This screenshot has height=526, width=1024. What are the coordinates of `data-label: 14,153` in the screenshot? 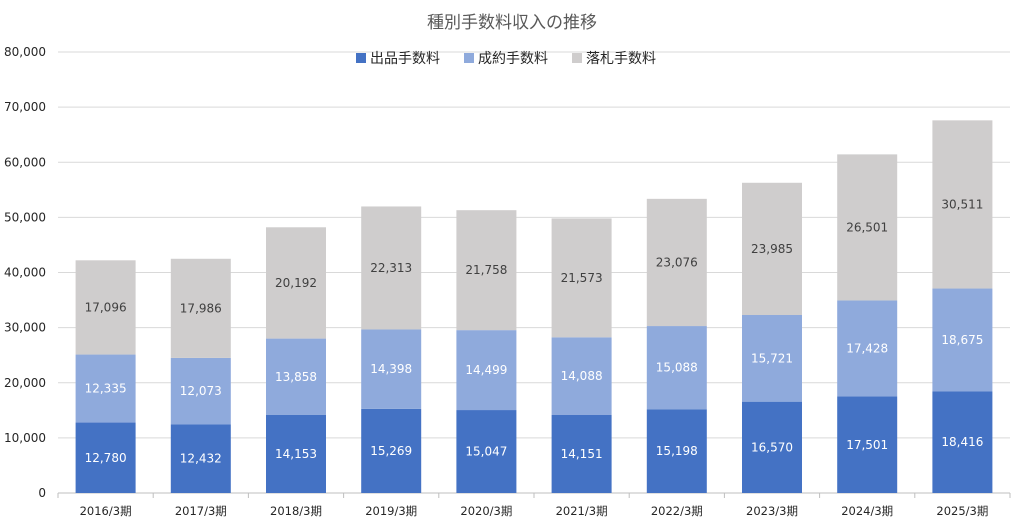 It's located at (296, 454).